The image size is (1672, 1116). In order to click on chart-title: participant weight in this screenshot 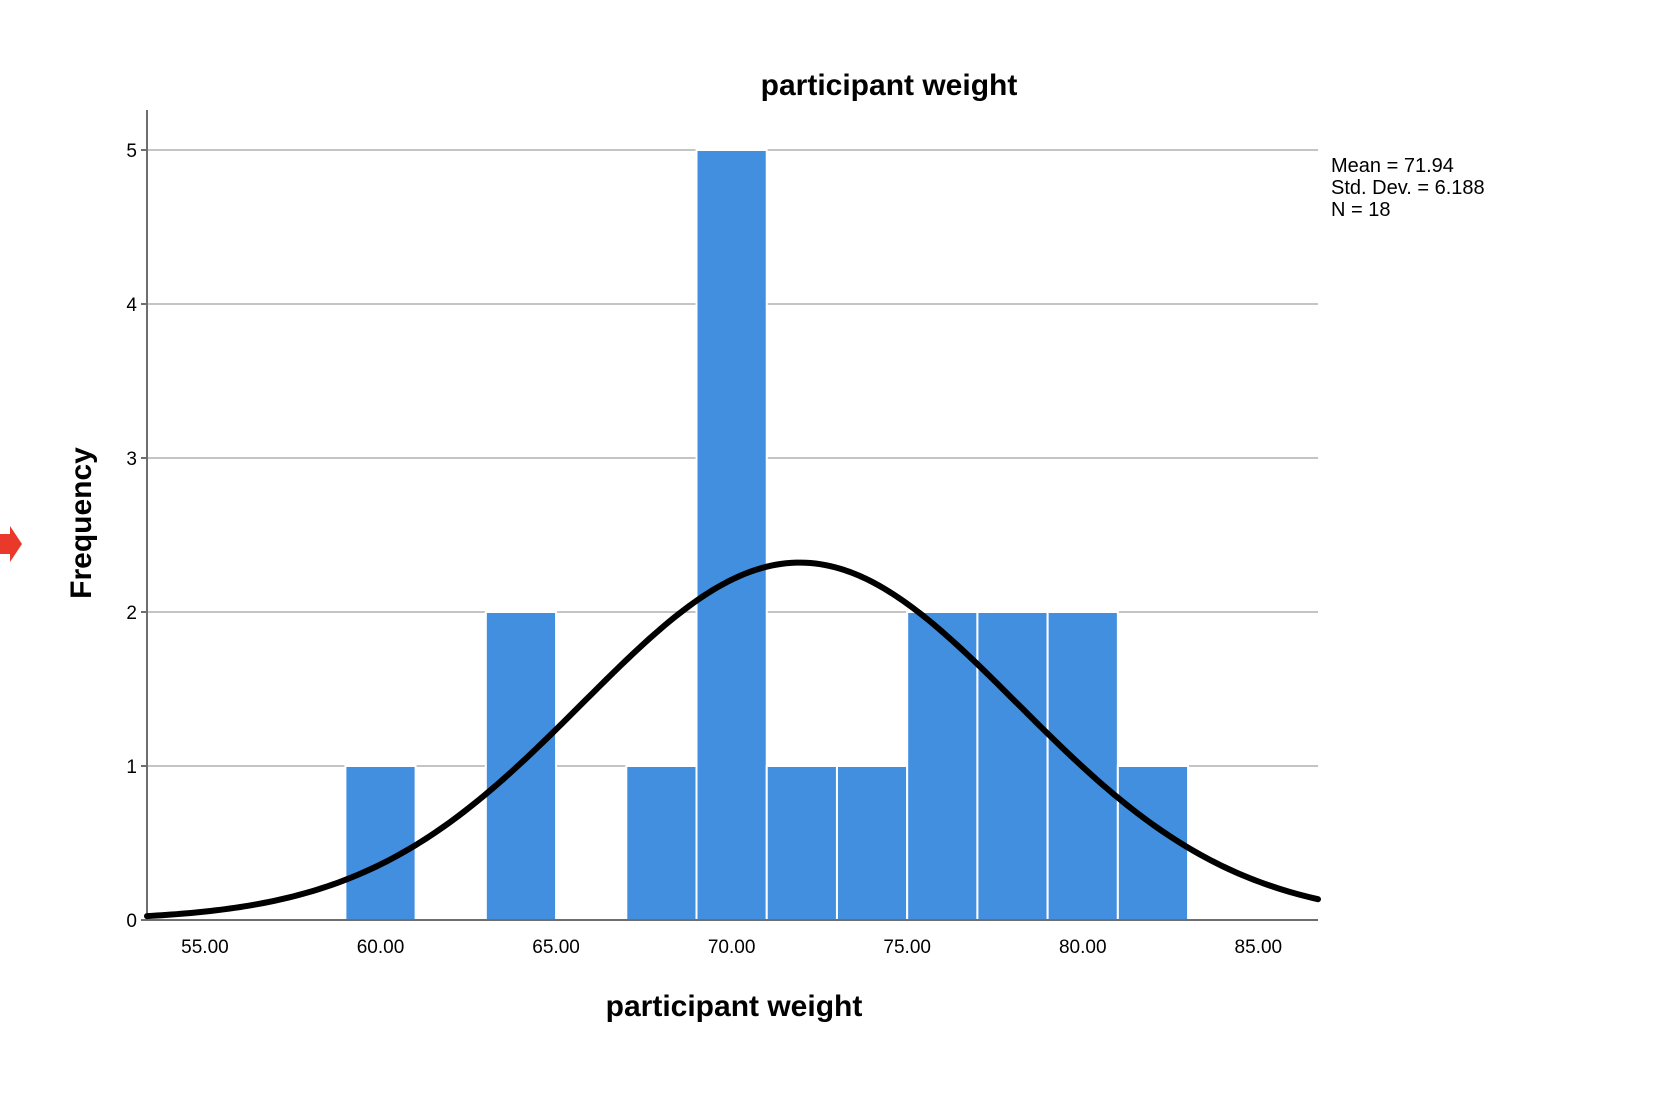, I will do `click(889, 85)`.